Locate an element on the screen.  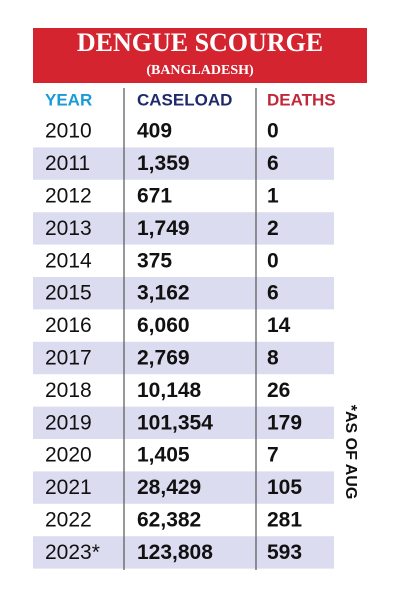
cell: 2021 is located at coordinates (68, 487).